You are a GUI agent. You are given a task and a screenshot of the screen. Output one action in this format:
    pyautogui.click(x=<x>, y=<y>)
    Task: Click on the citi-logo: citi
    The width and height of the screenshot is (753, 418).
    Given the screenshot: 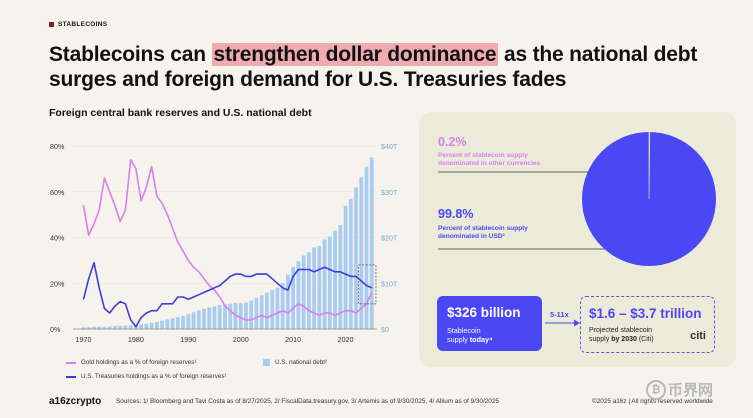 What is the action you would take?
    pyautogui.click(x=698, y=336)
    